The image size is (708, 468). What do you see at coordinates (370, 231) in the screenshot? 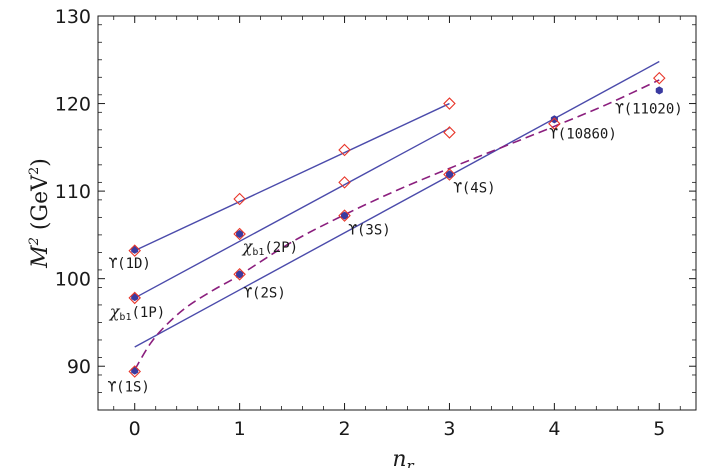
I see `state-label: ϒ(3S)` at bounding box center [370, 231].